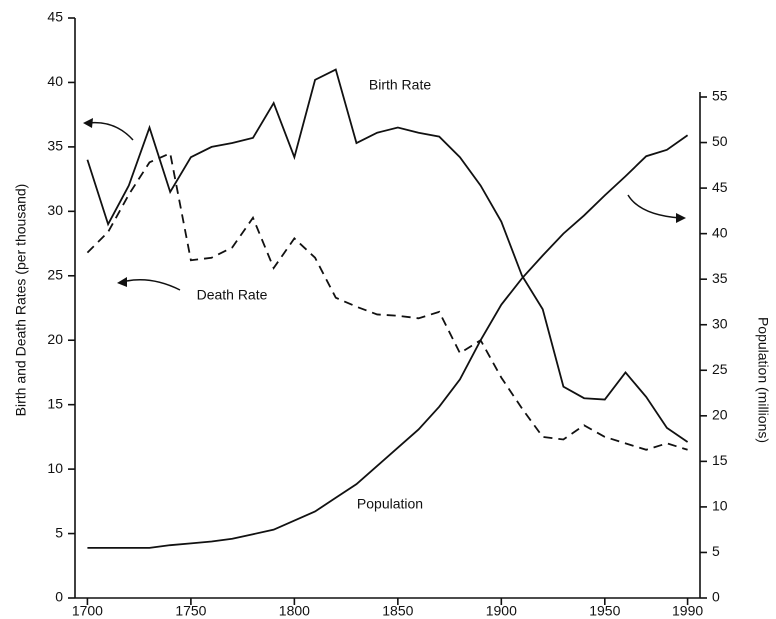 The width and height of the screenshot is (776, 619). I want to click on y-tick-label: 45, so click(55, 17).